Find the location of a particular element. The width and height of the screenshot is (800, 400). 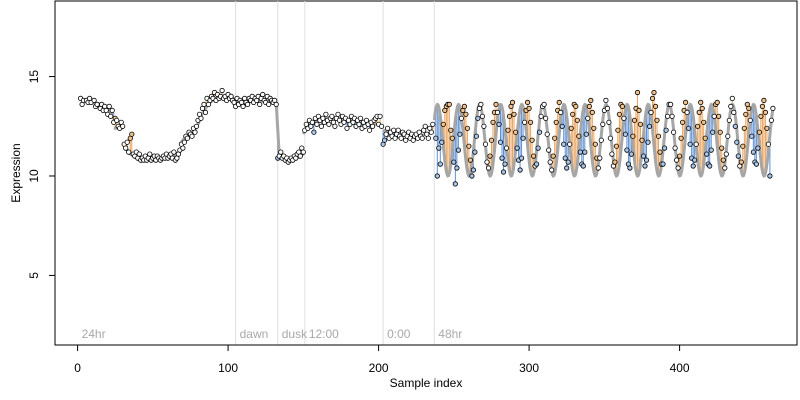

x-tick-label: 300 is located at coordinates (529, 368).